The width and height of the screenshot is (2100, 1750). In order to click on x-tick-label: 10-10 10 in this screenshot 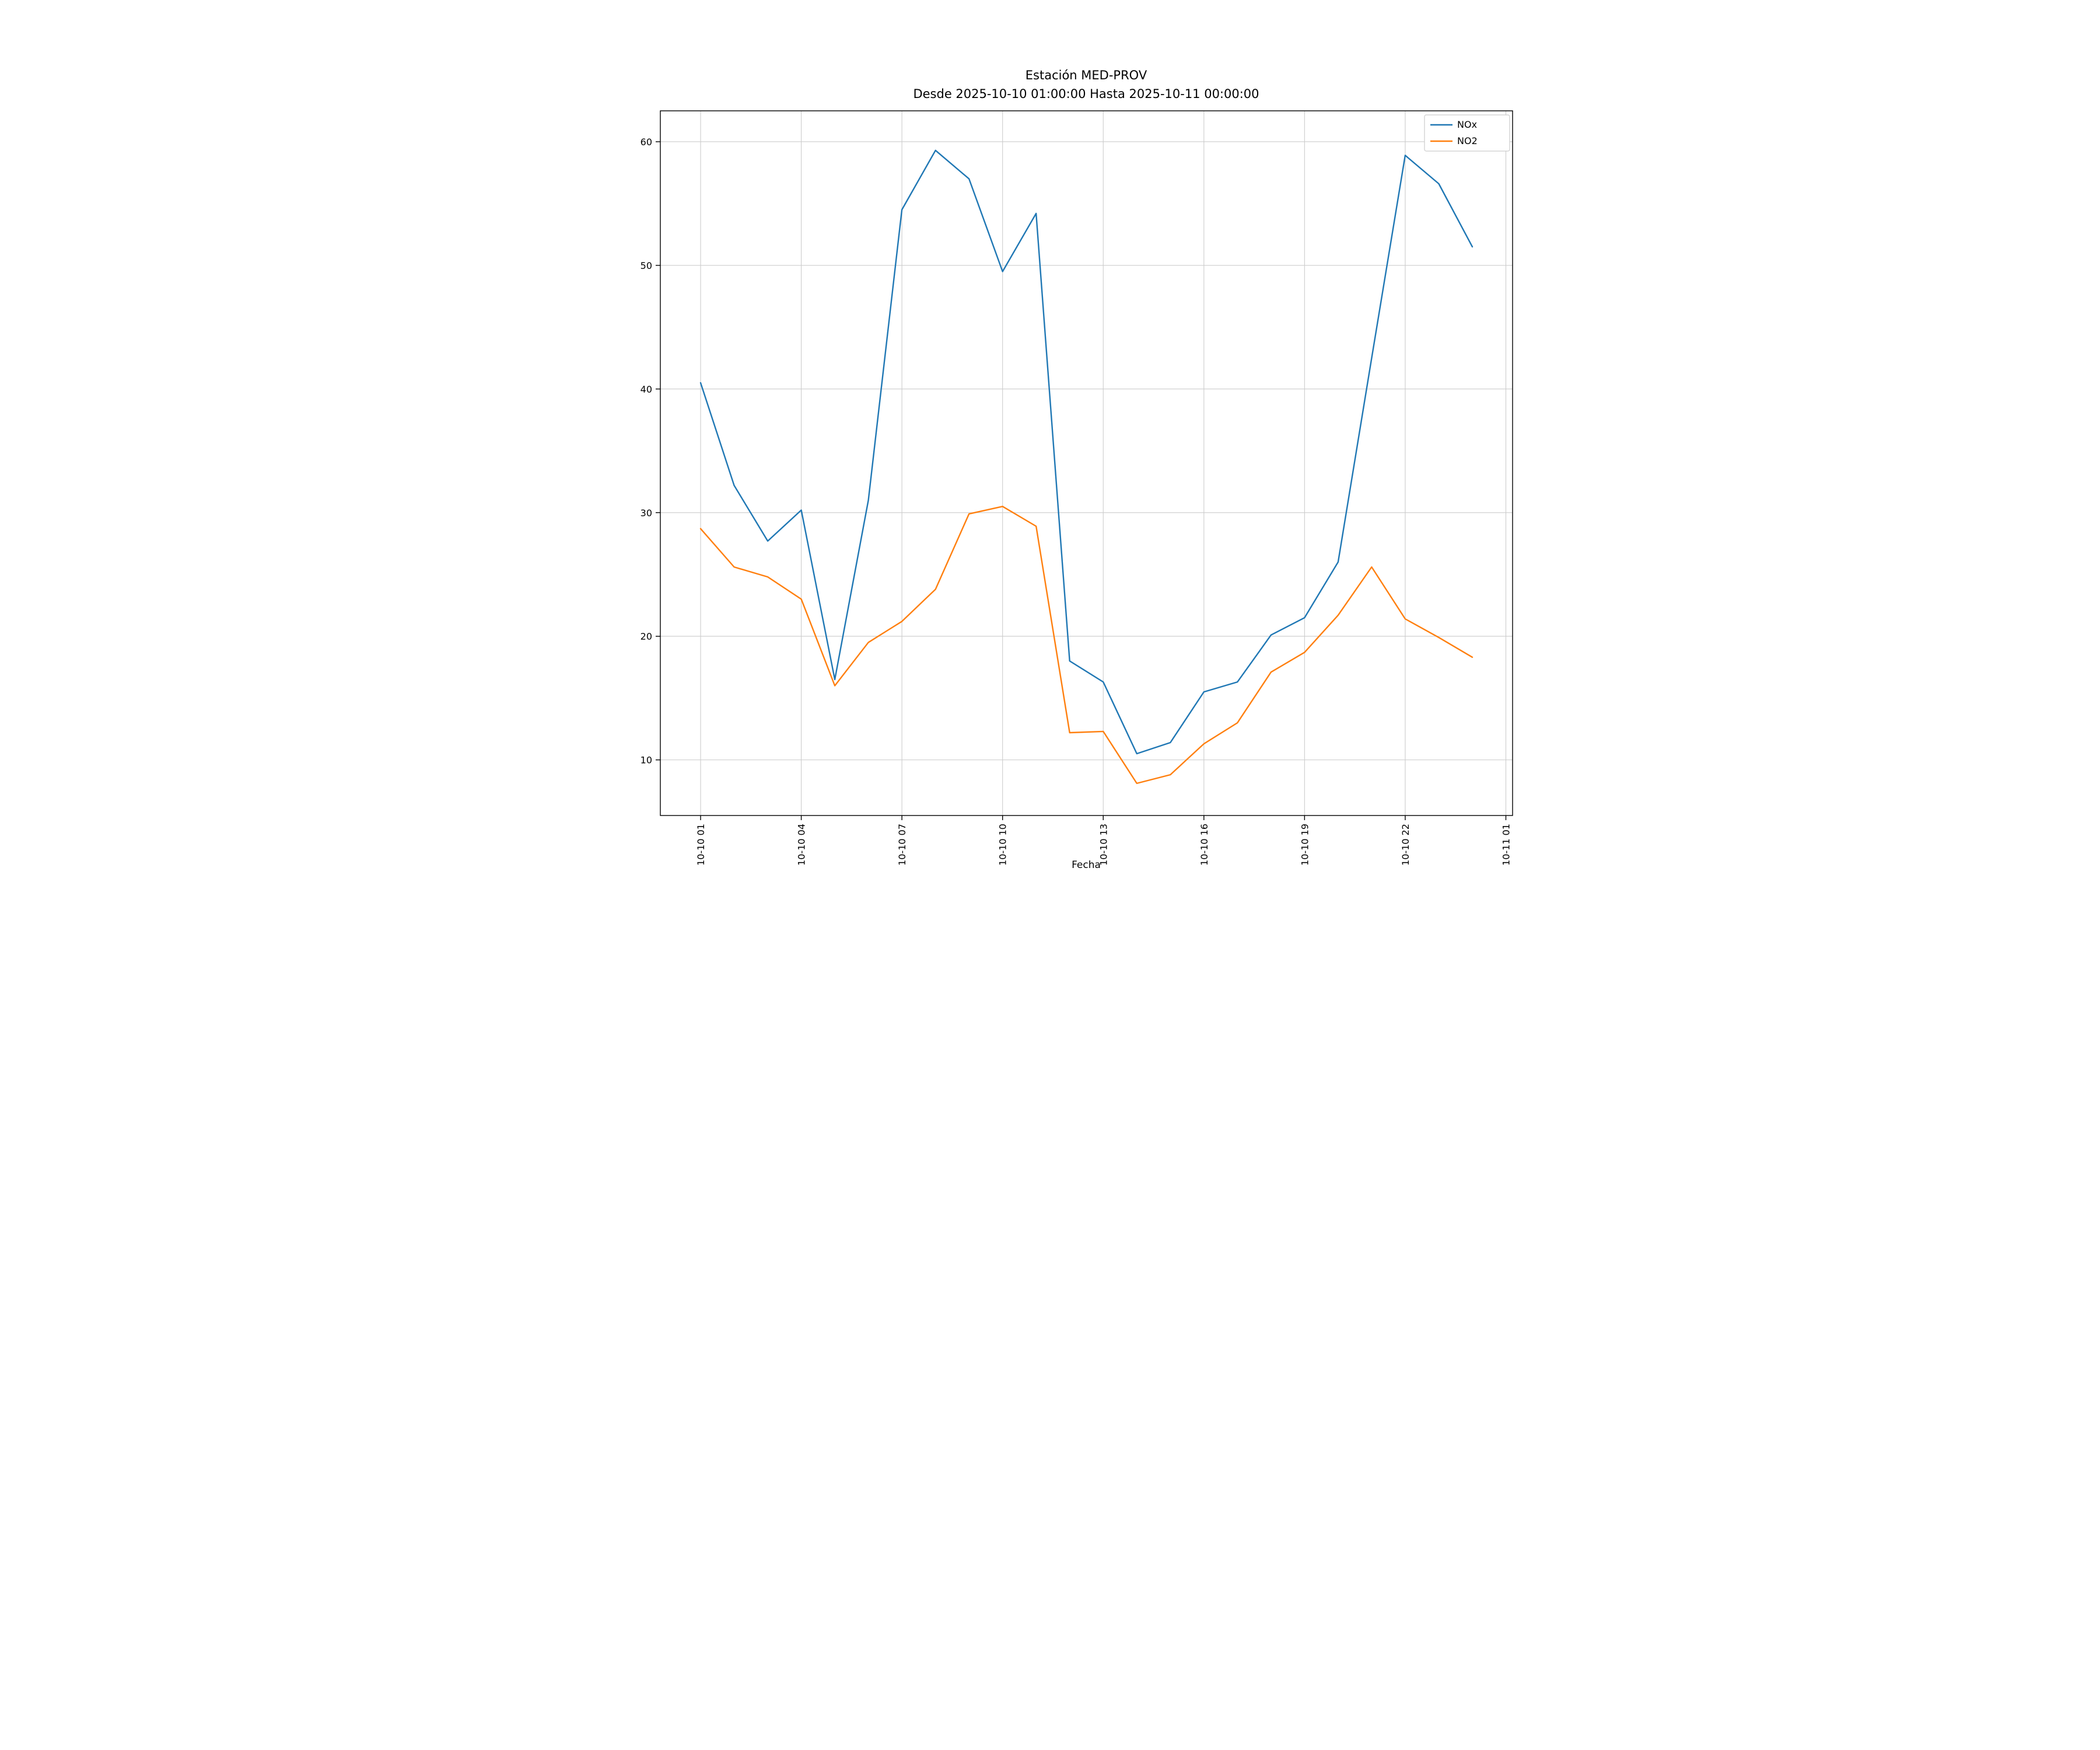, I will do `click(1003, 845)`.